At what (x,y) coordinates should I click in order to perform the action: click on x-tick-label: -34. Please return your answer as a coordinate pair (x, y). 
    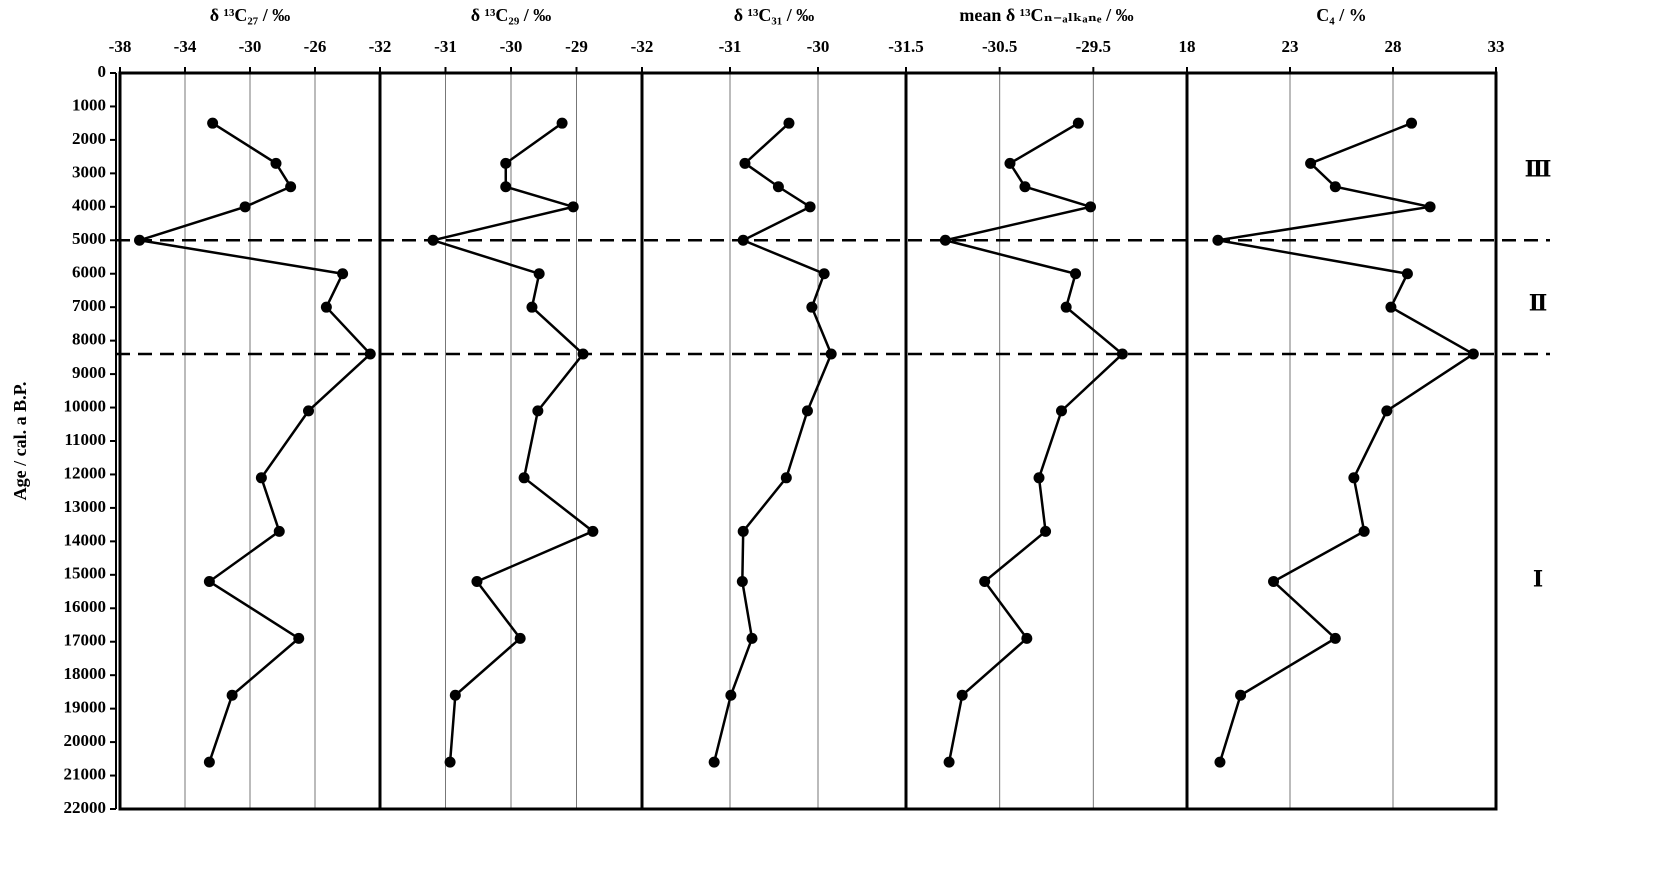
    Looking at the image, I should click on (185, 46).